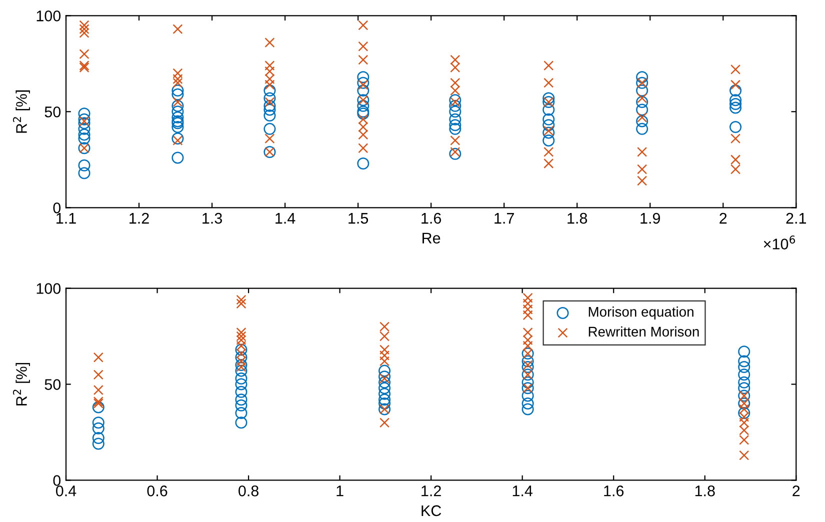 The image size is (825, 522). What do you see at coordinates (340, 491) in the screenshot?
I see `x-tick-label: 1` at bounding box center [340, 491].